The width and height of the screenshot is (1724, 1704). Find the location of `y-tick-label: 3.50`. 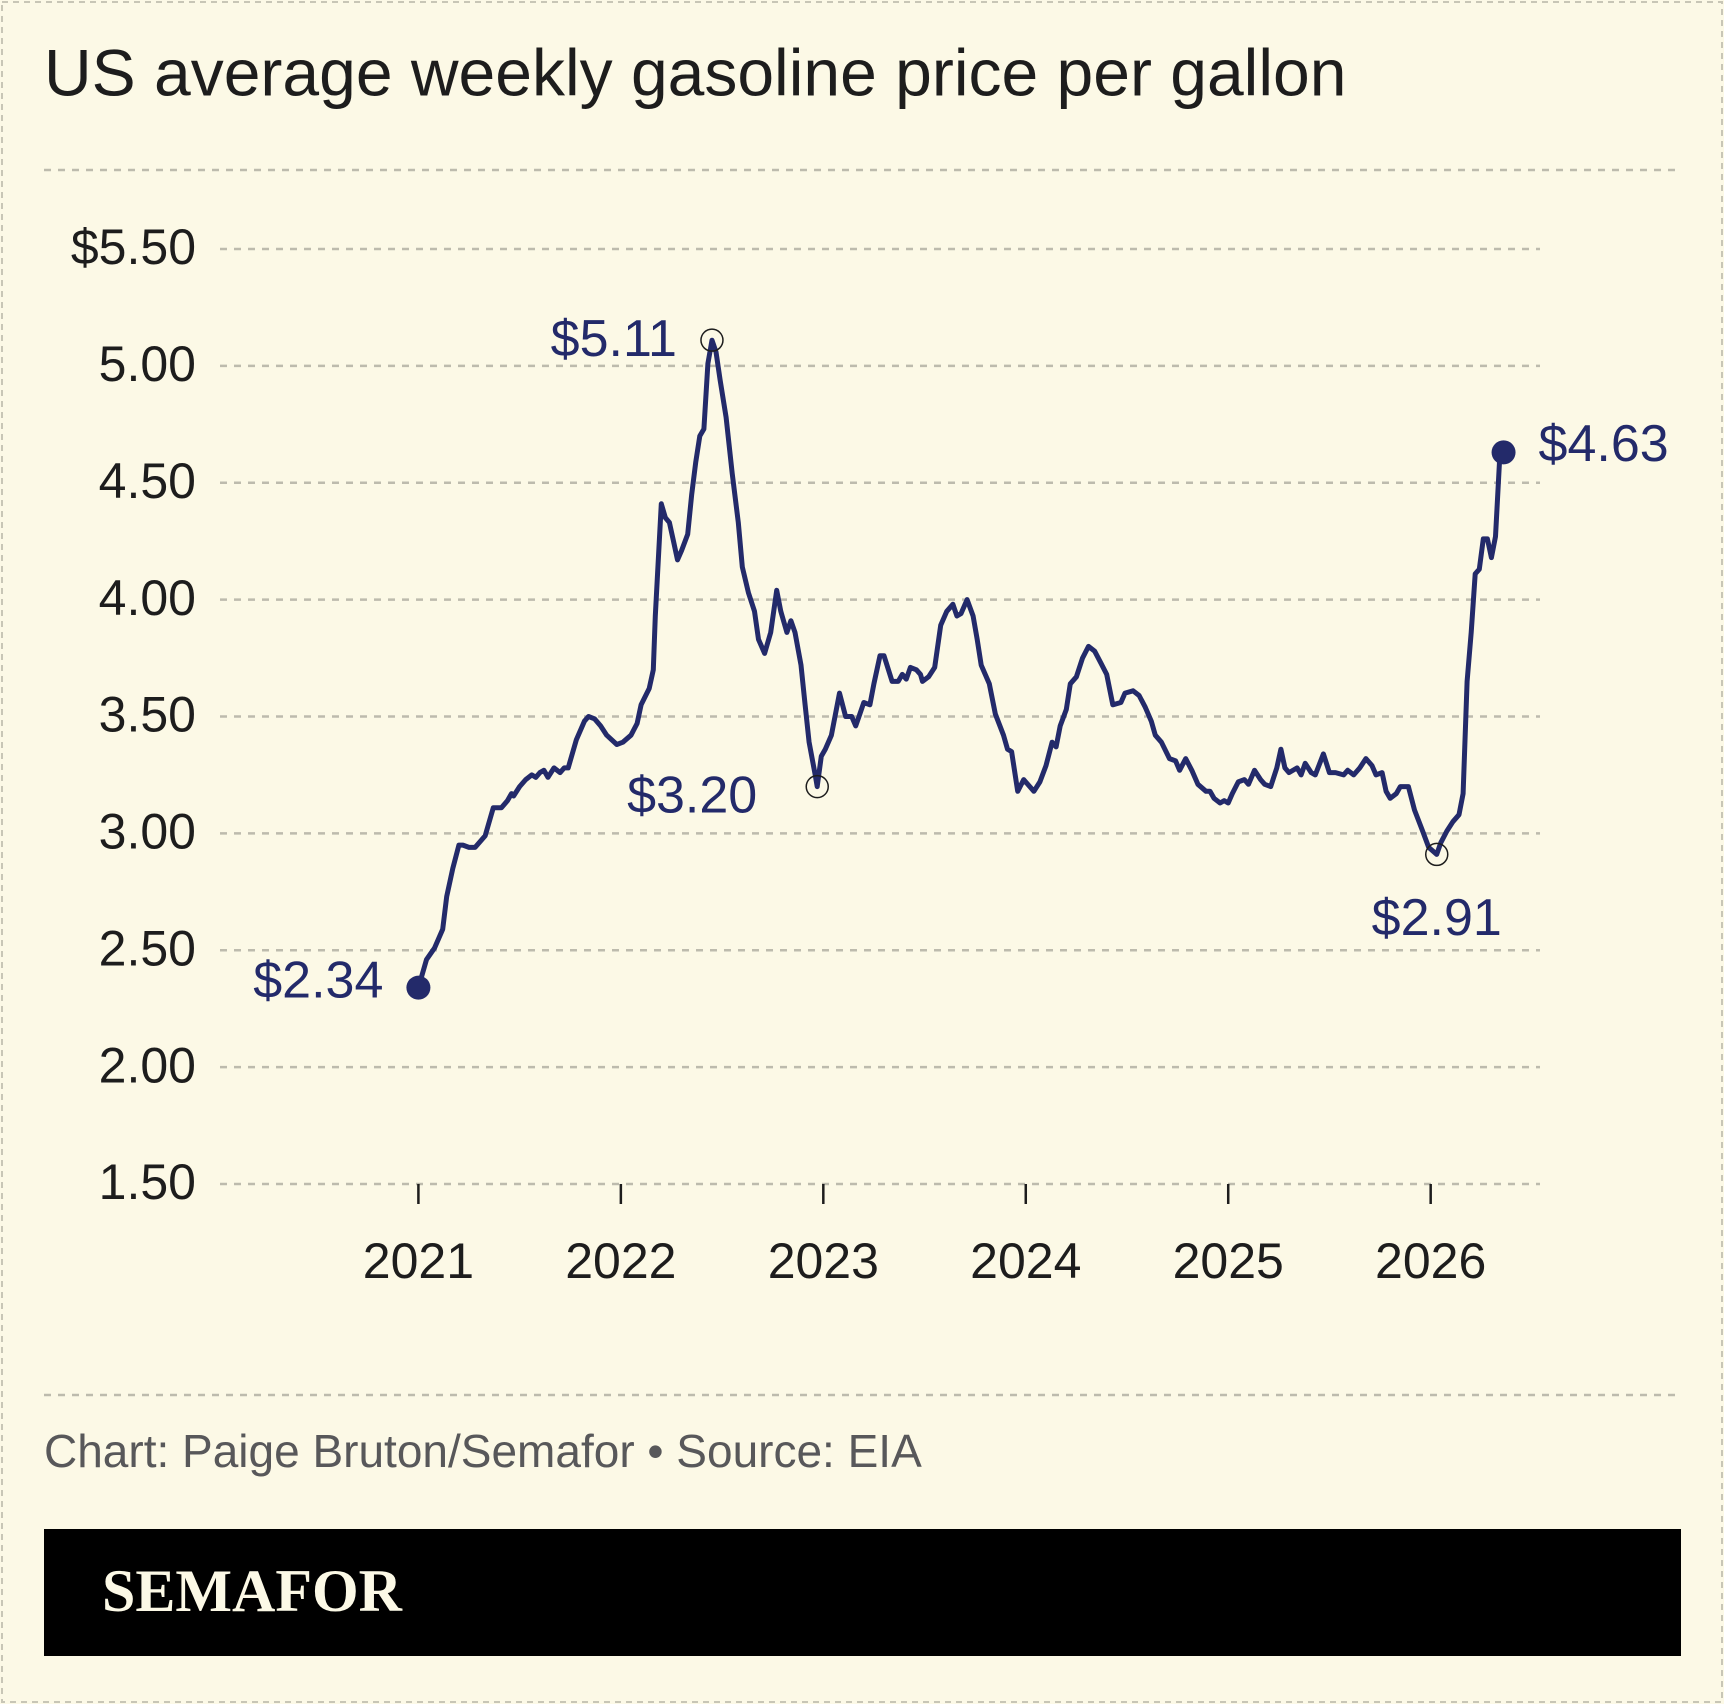

y-tick-label: 3.50 is located at coordinates (147, 715).